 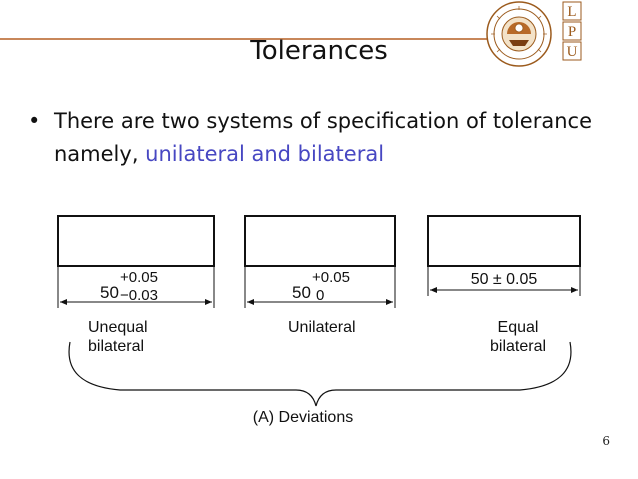 What do you see at coordinates (265, 154) in the screenshot?
I see `bullet-highlight-text: unilateral and bilateral` at bounding box center [265, 154].